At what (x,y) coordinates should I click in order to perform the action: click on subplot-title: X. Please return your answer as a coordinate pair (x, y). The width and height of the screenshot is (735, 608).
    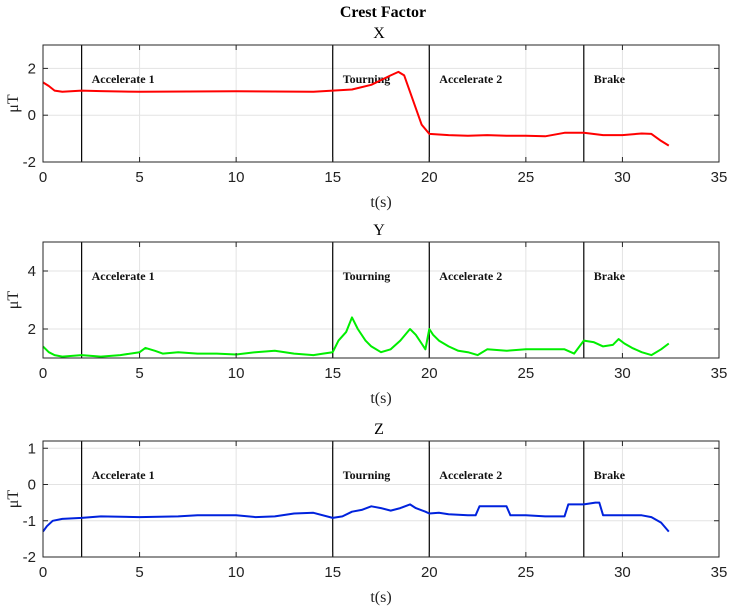
    Looking at the image, I should click on (379, 33).